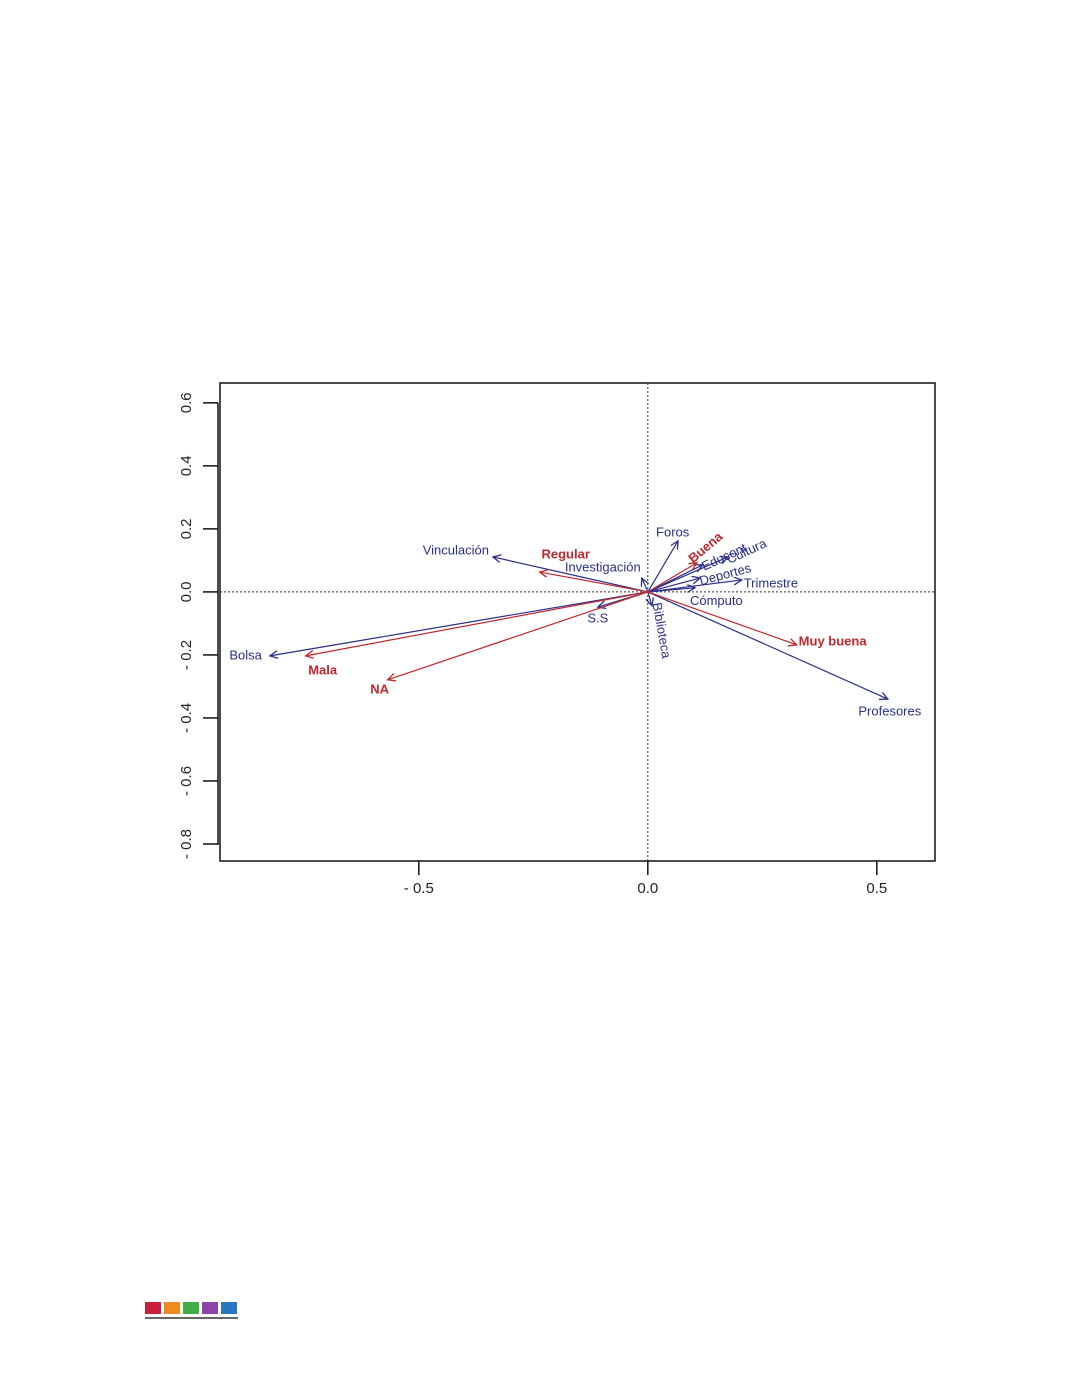  What do you see at coordinates (323, 669) in the screenshot?
I see `arrow-label: Mala` at bounding box center [323, 669].